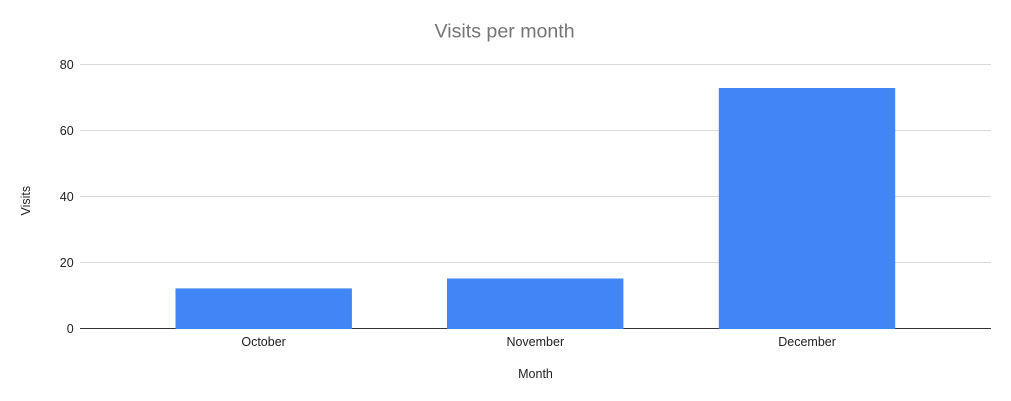 The height and width of the screenshot is (401, 1011). I want to click on svg-text: 60, so click(67, 131).